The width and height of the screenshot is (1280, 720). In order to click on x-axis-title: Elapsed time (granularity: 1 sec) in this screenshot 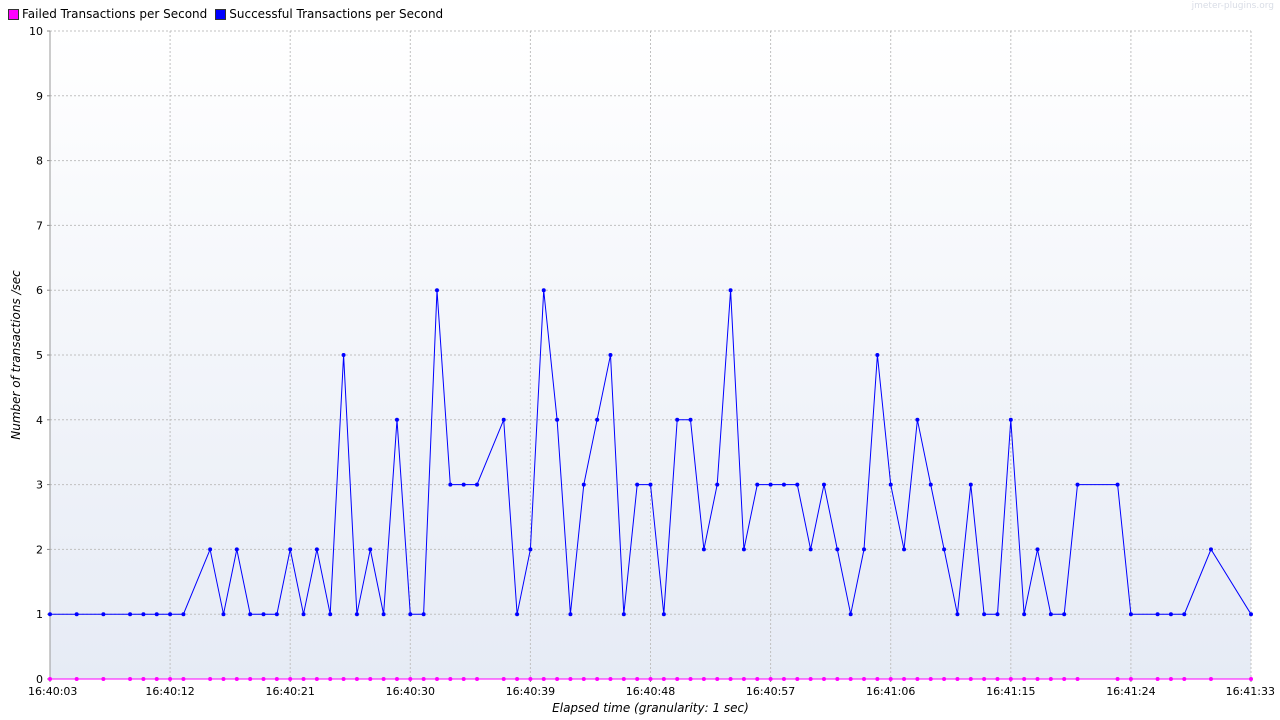, I will do `click(650, 708)`.